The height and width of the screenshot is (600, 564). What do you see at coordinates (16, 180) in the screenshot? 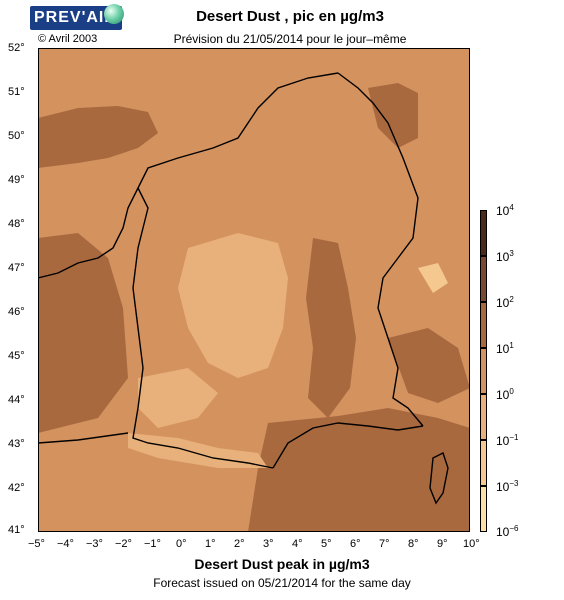
I see `lat-label: 49°` at bounding box center [16, 180].